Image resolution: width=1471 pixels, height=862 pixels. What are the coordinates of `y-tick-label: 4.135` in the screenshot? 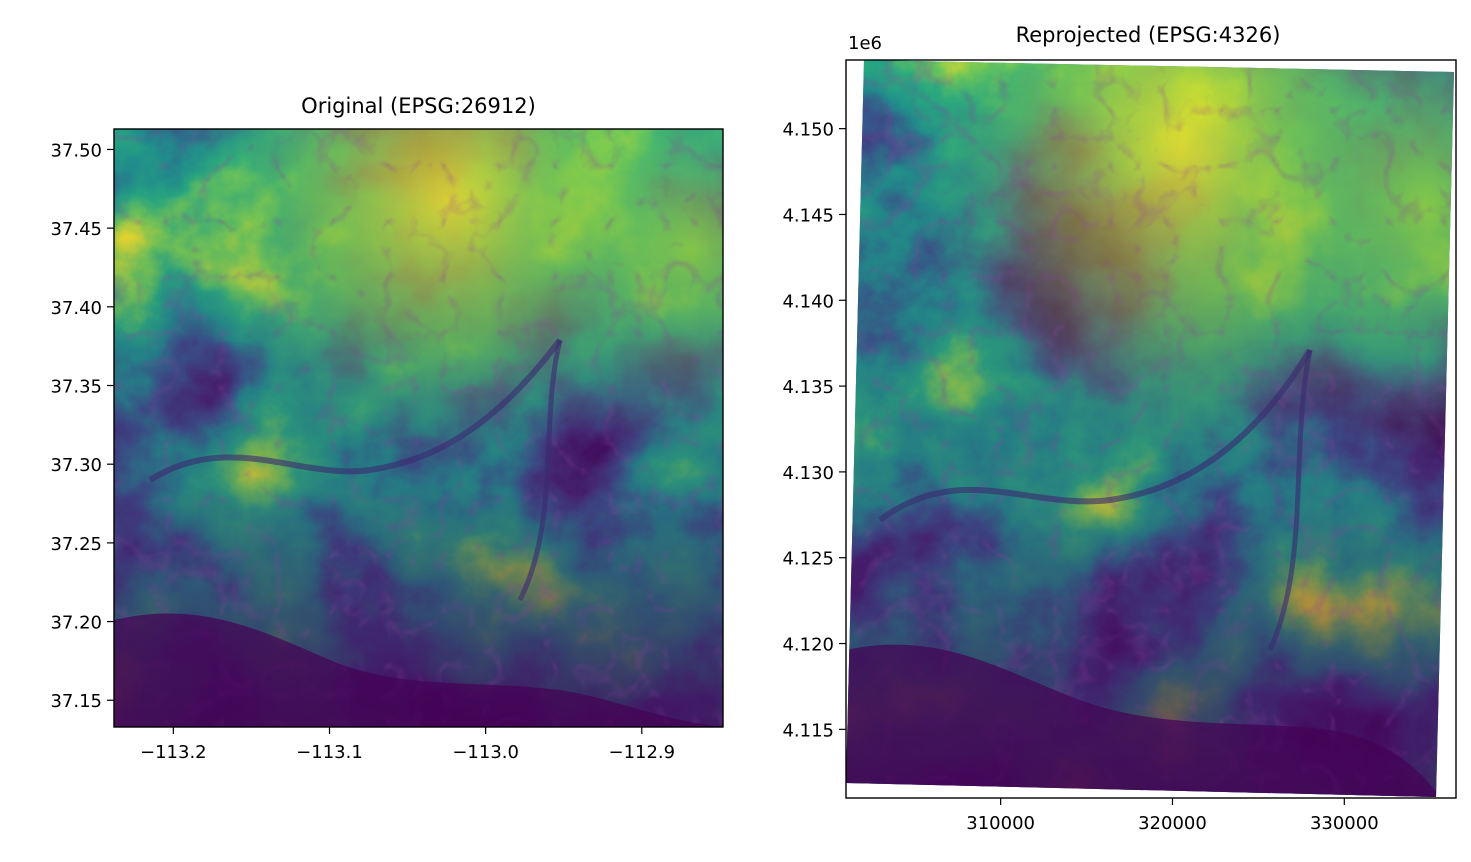 It's located at (808, 387).